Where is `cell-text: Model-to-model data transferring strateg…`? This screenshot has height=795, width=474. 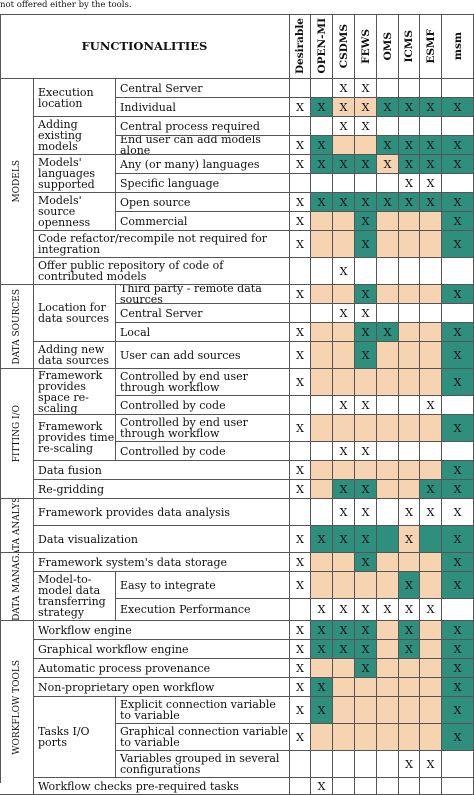
cell-text: Model-to-model data transferring strateg… is located at coordinates (72, 596).